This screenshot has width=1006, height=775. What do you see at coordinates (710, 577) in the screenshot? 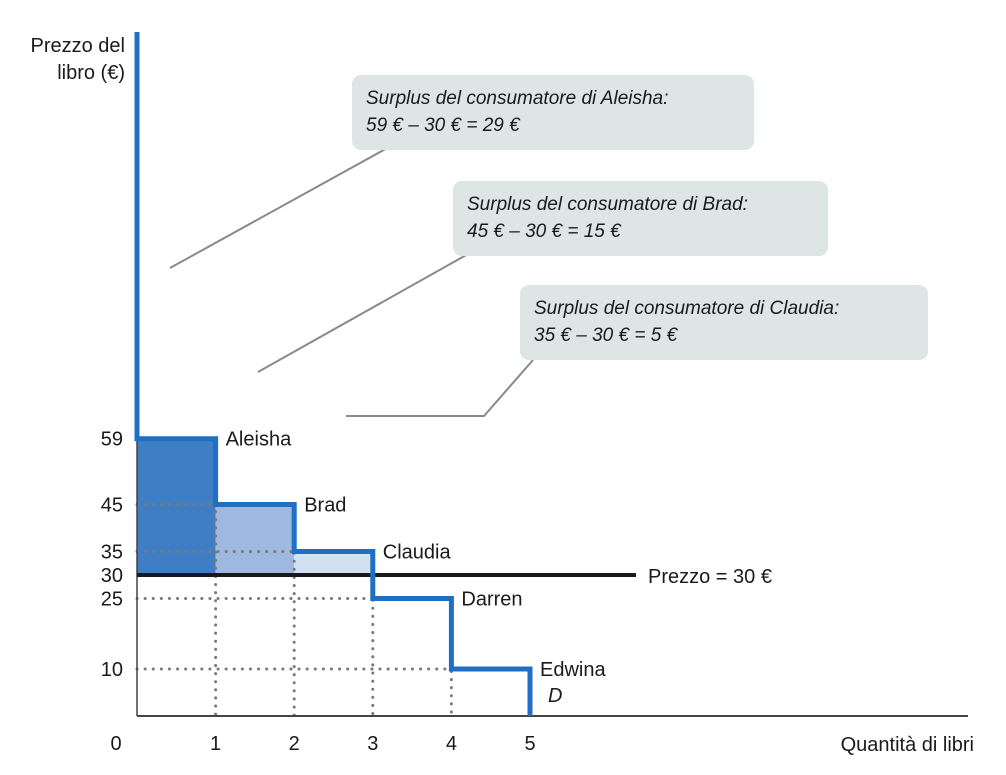
I see `price-line-label: Prezzo = 30 €` at bounding box center [710, 577].